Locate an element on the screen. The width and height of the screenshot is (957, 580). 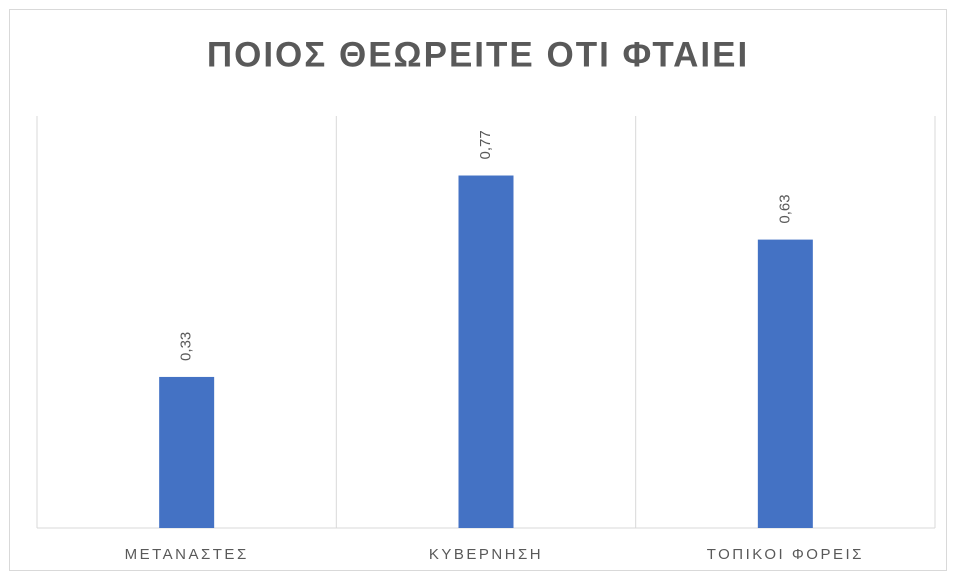
data-label: 0,77 is located at coordinates (485, 144).